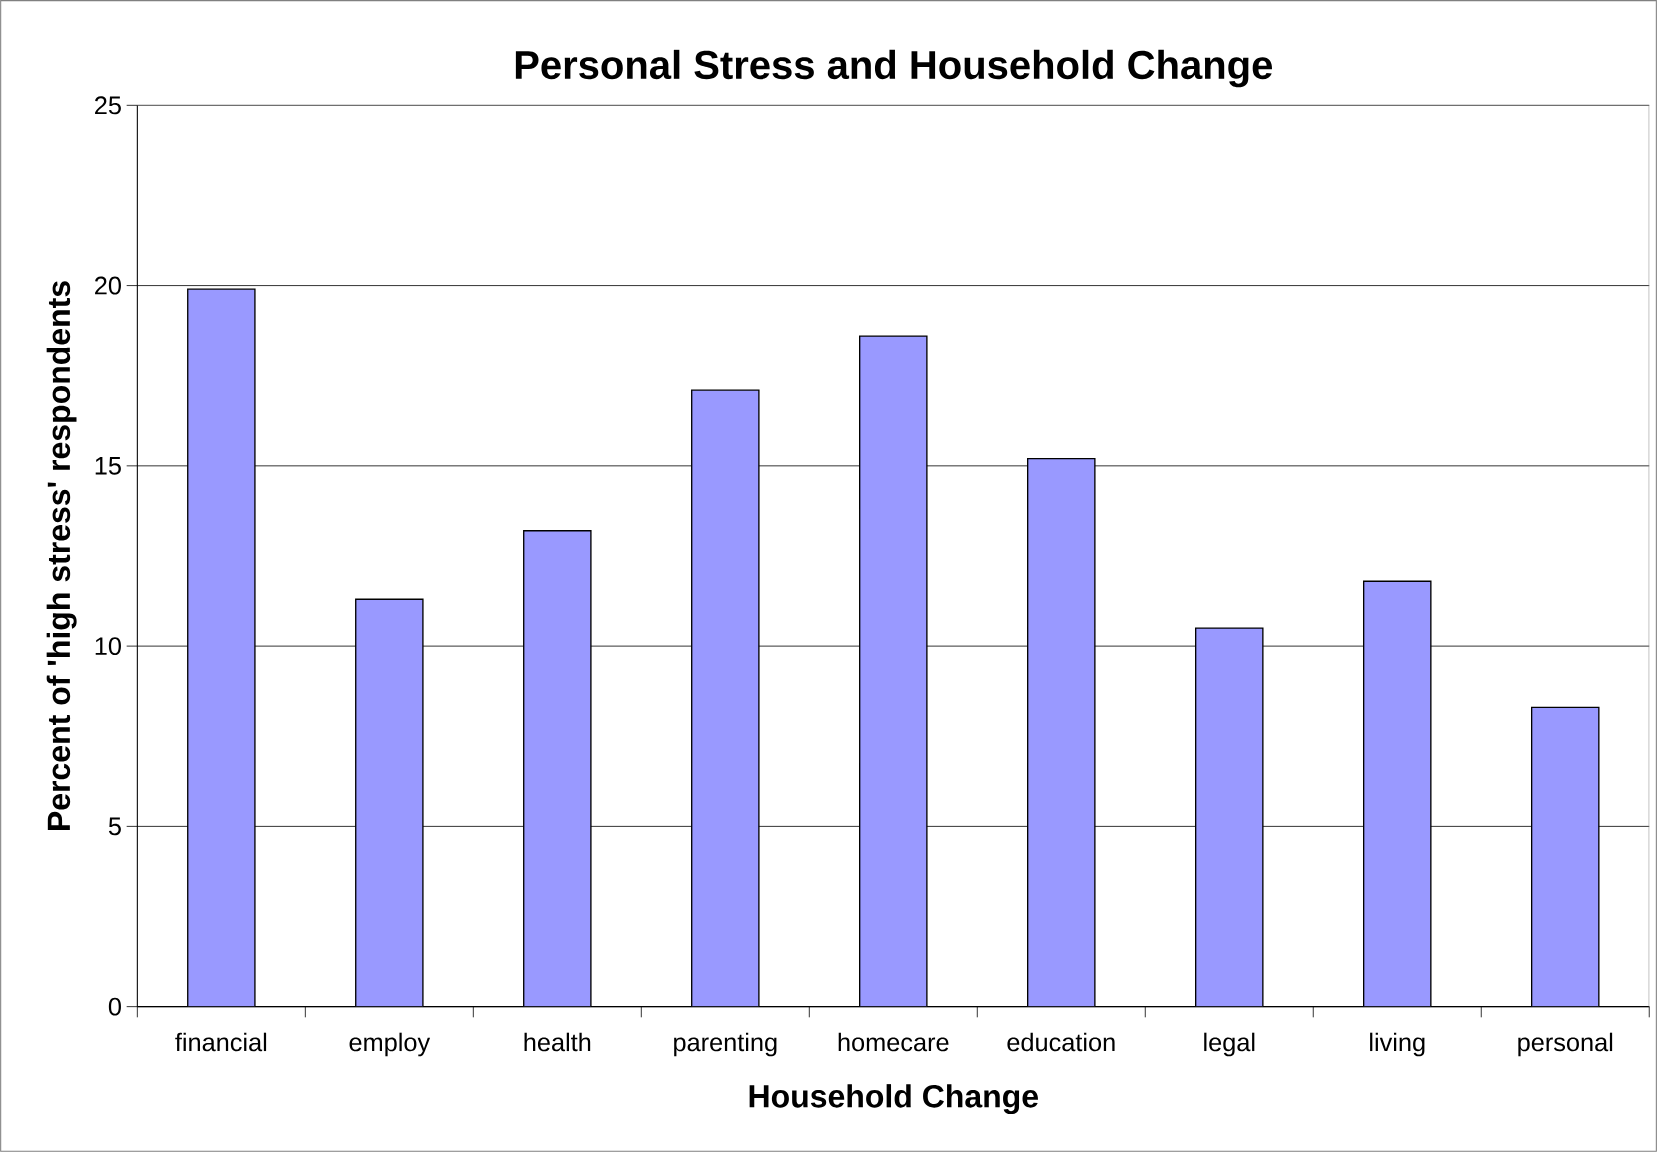  I want to click on x-tick-label: legal, so click(1229, 1044).